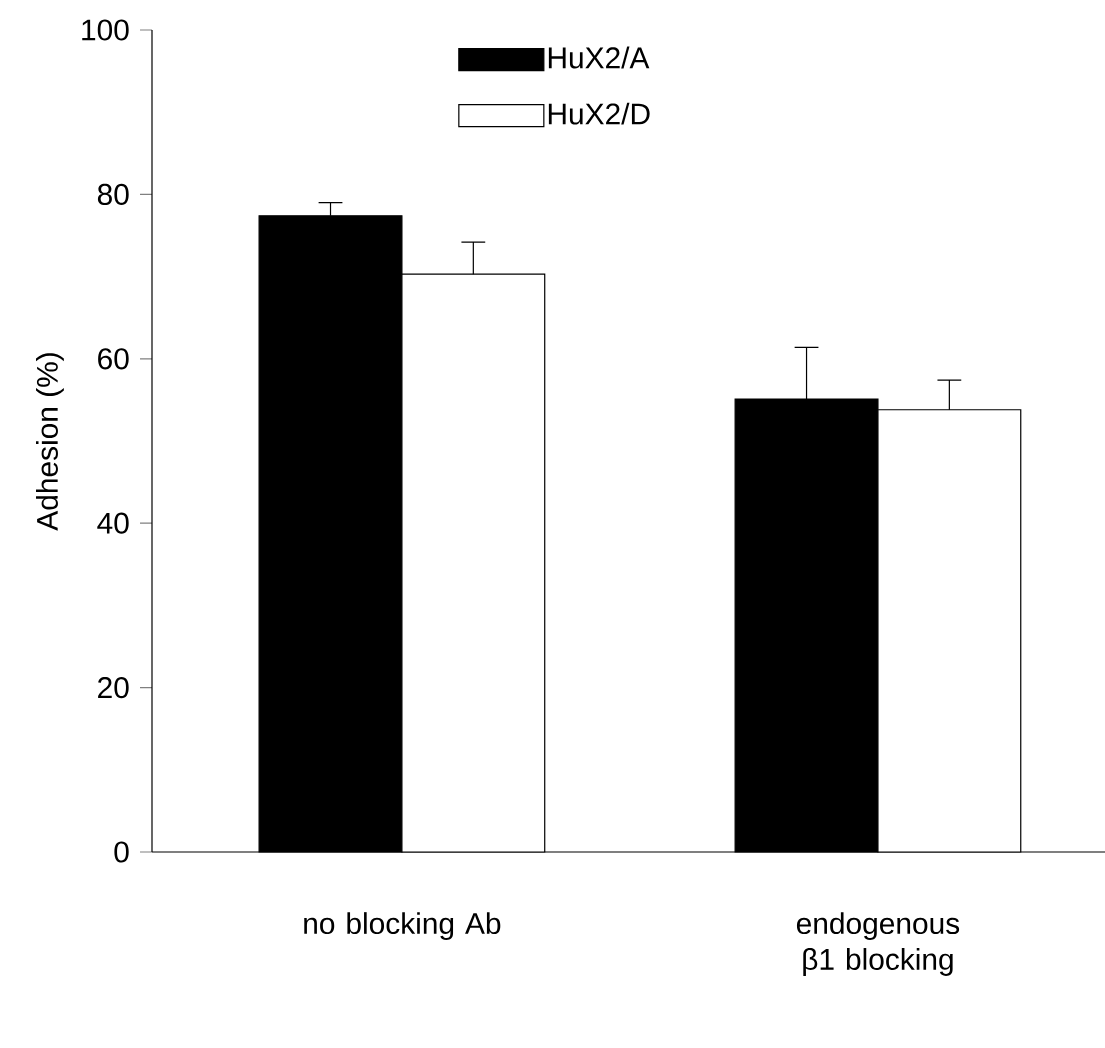  I want to click on x-tick-label: endogenous β1 blocking, so click(878, 944).